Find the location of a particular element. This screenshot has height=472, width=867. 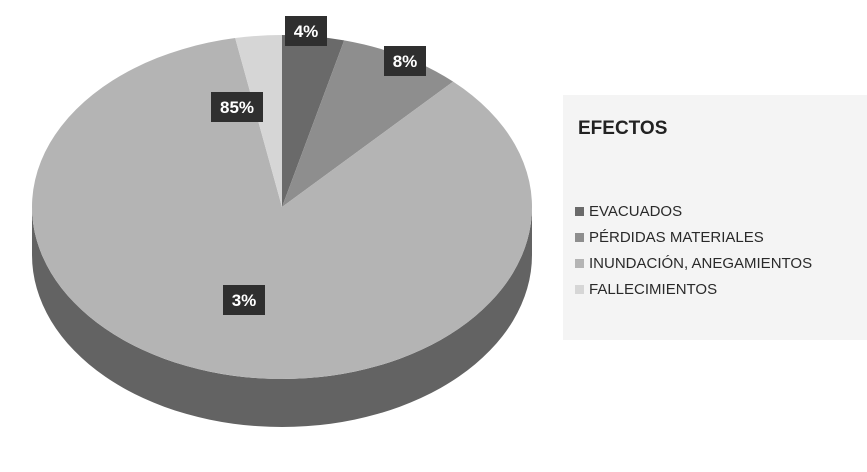

legend-title: EFECTOS is located at coordinates (623, 128).